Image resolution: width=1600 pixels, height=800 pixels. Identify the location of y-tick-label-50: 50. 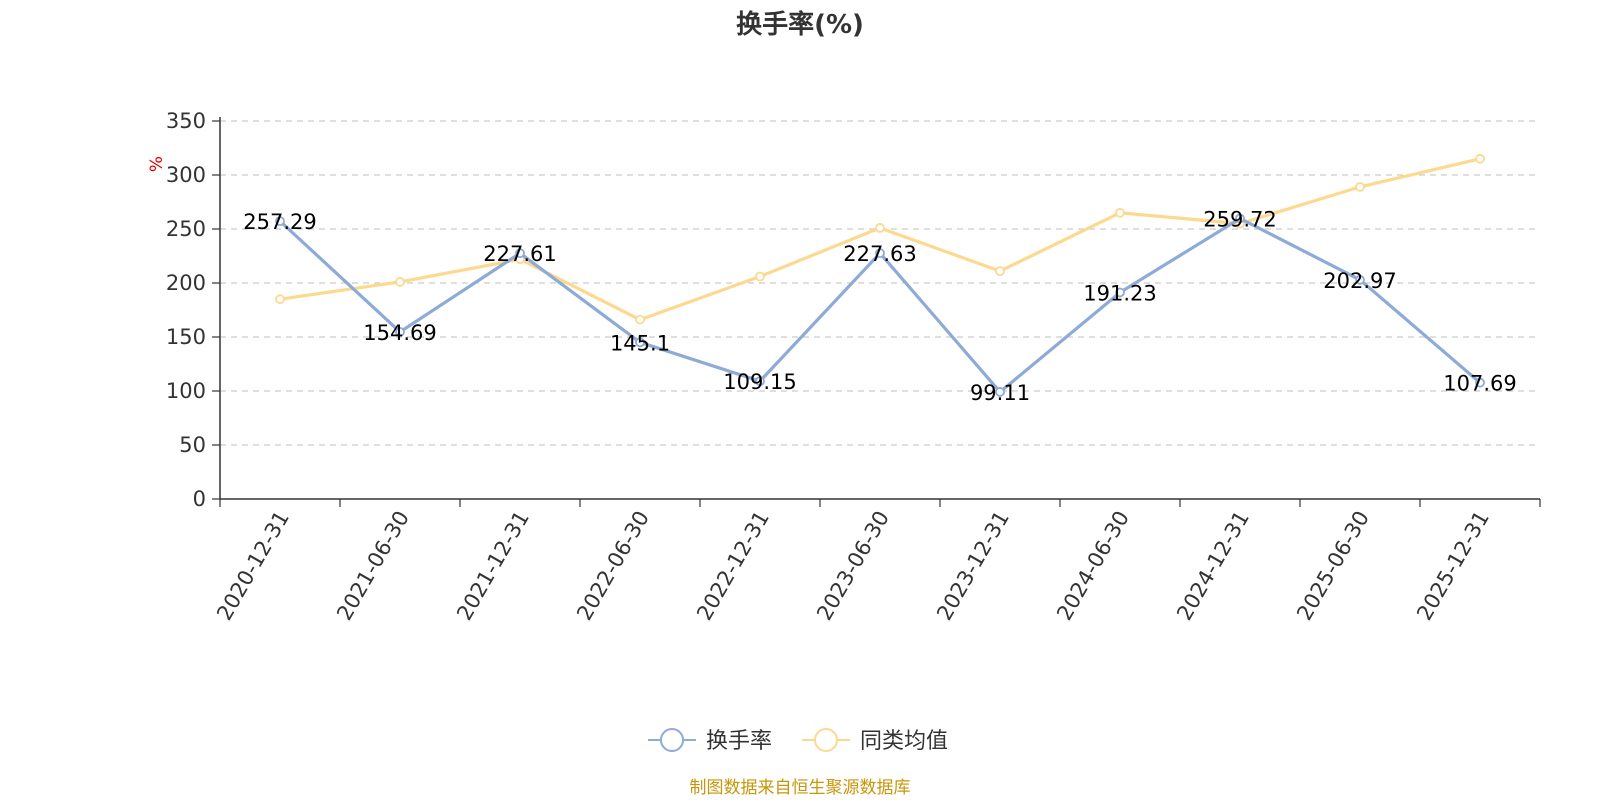
(192, 445).